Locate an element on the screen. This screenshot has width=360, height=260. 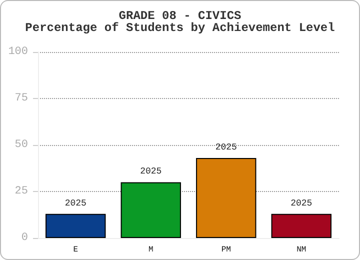
x-tick-label: E is located at coordinates (75, 250).